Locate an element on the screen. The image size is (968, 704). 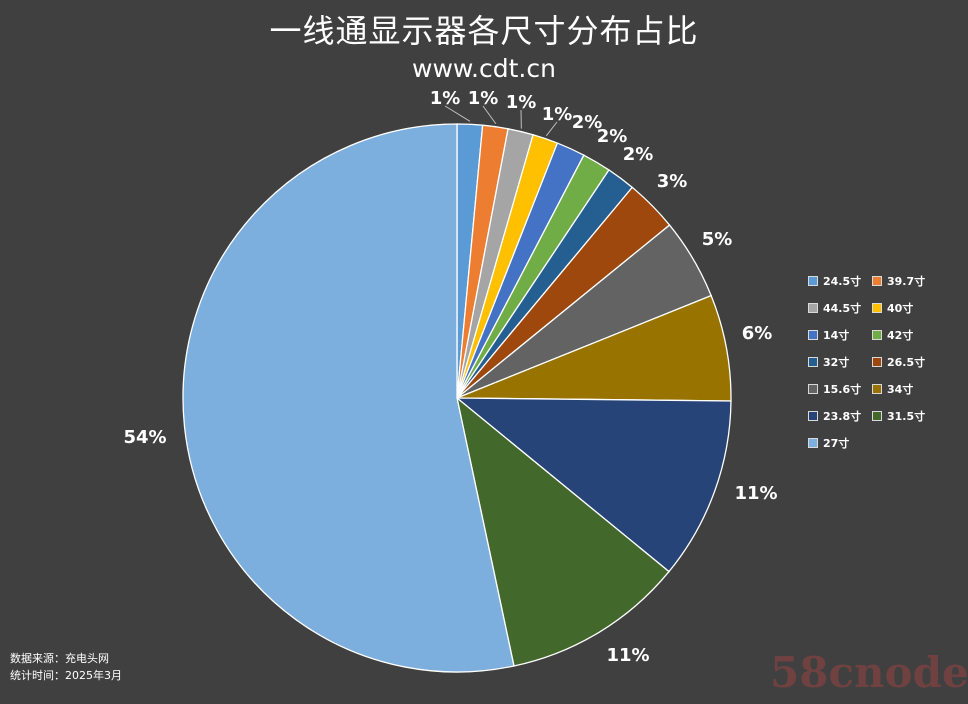
legend-item-11: 31.5寸 is located at coordinates (907, 415).